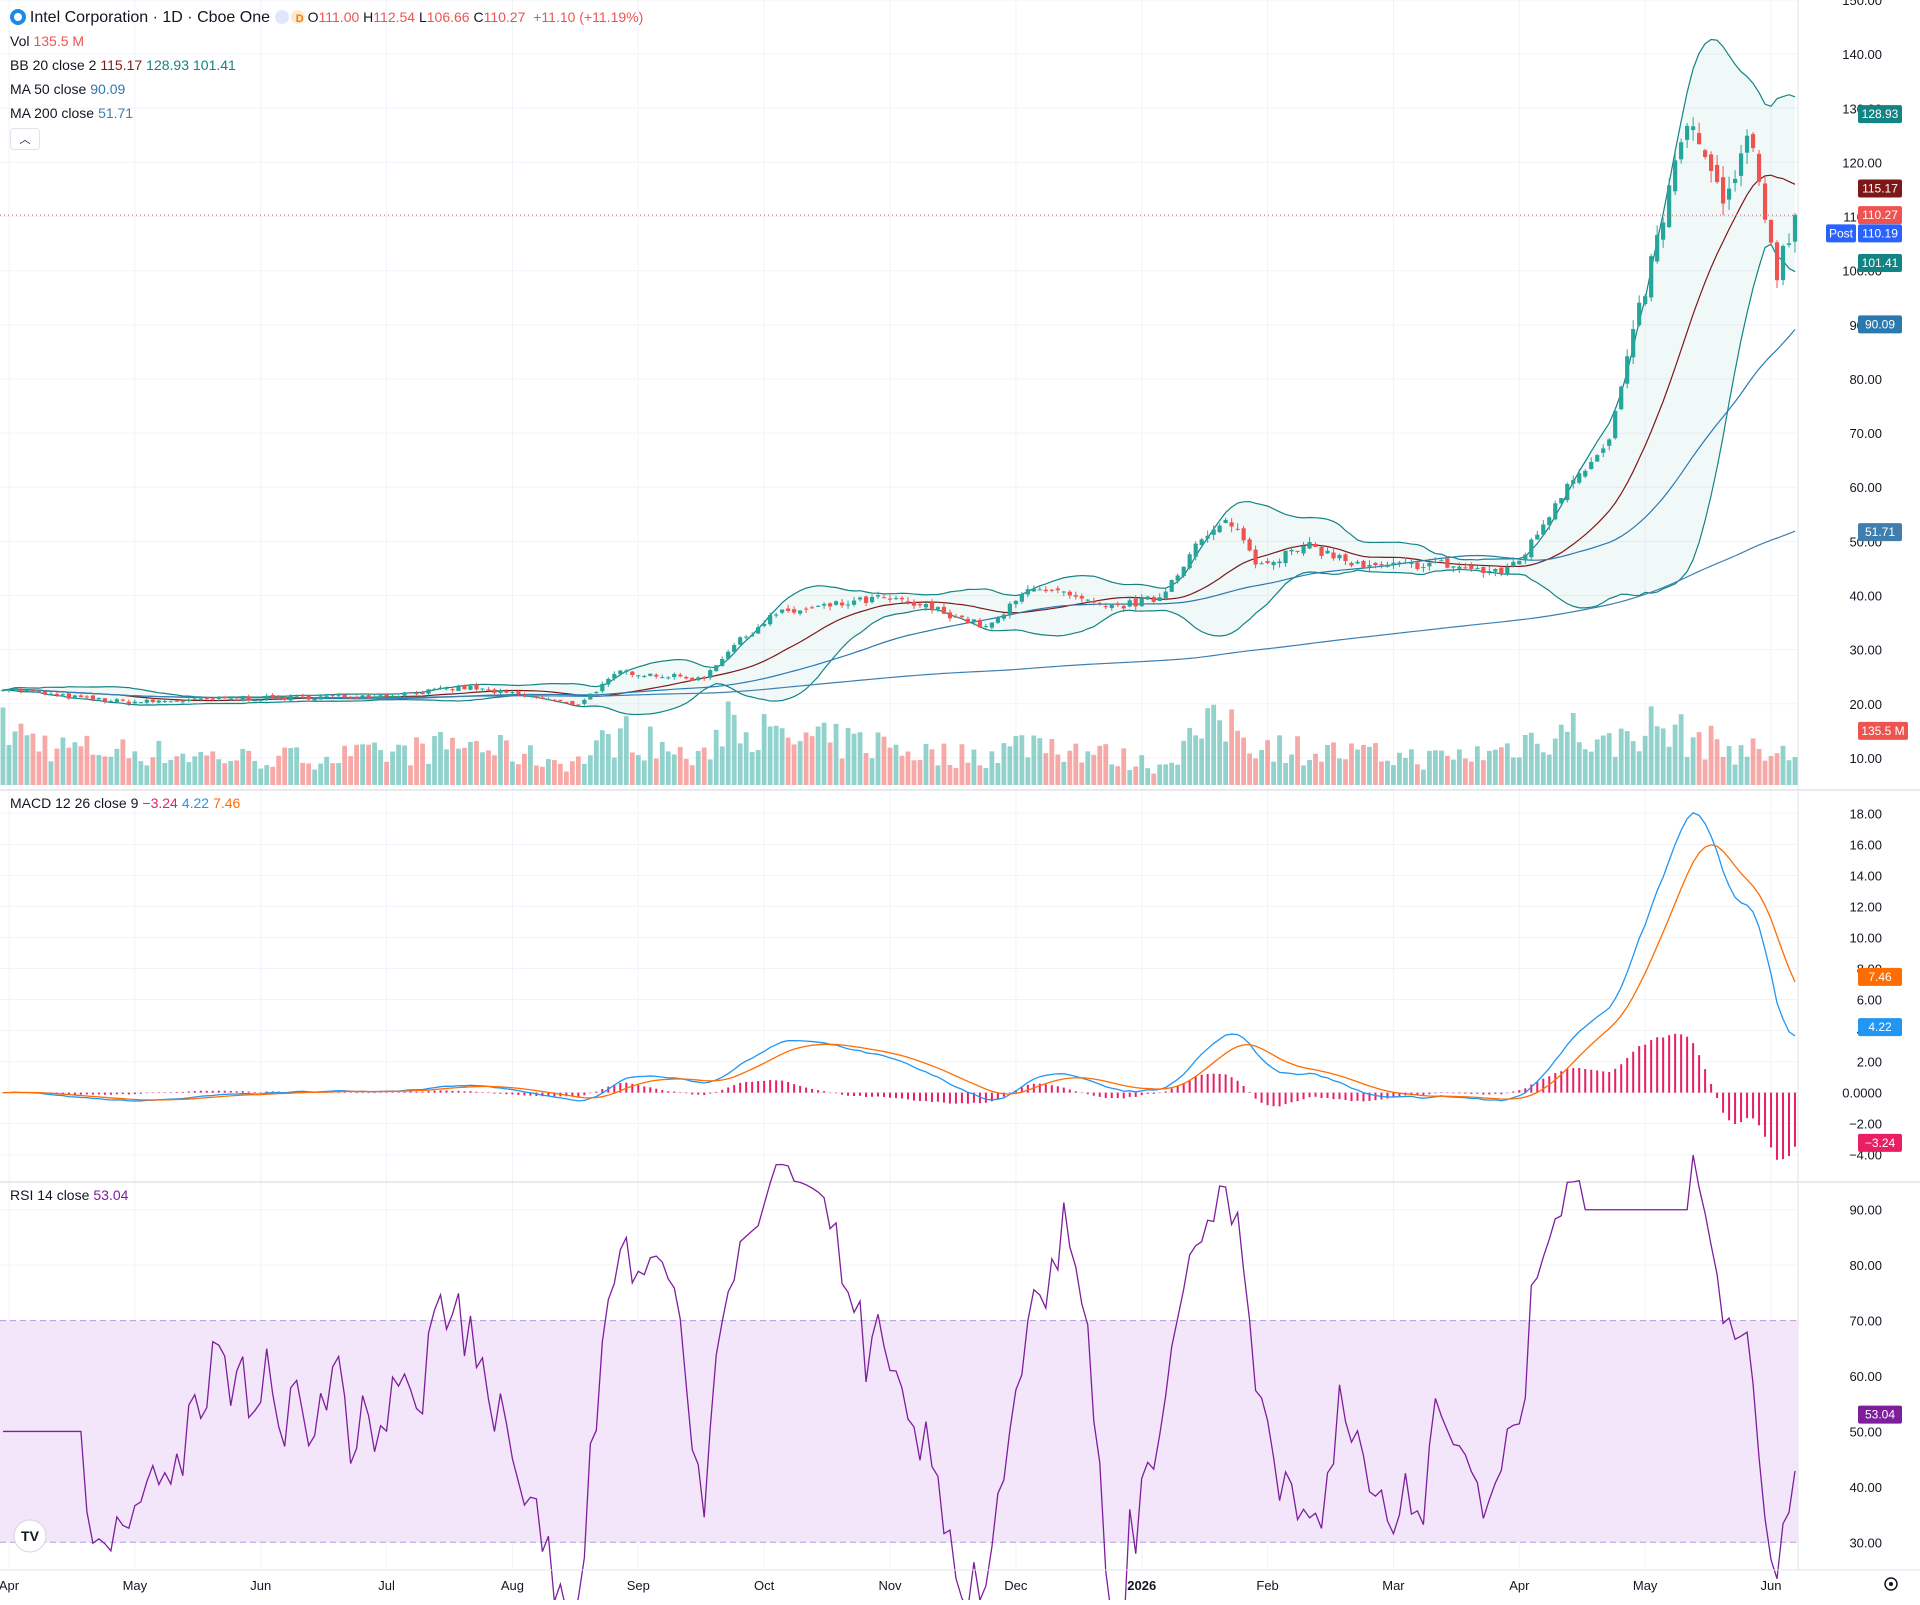 This screenshot has width=1920, height=1605. What do you see at coordinates (1862, 1093) in the screenshot?
I see `macd-tick-label: 0.0000` at bounding box center [1862, 1093].